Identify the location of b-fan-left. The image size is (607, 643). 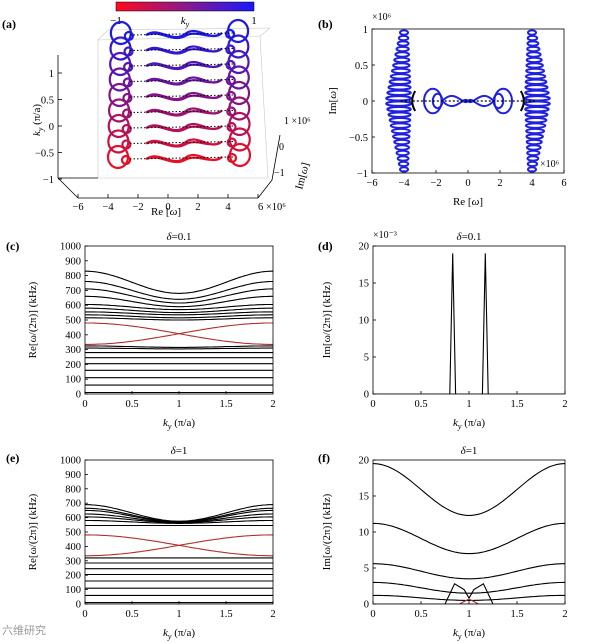
(399, 101).